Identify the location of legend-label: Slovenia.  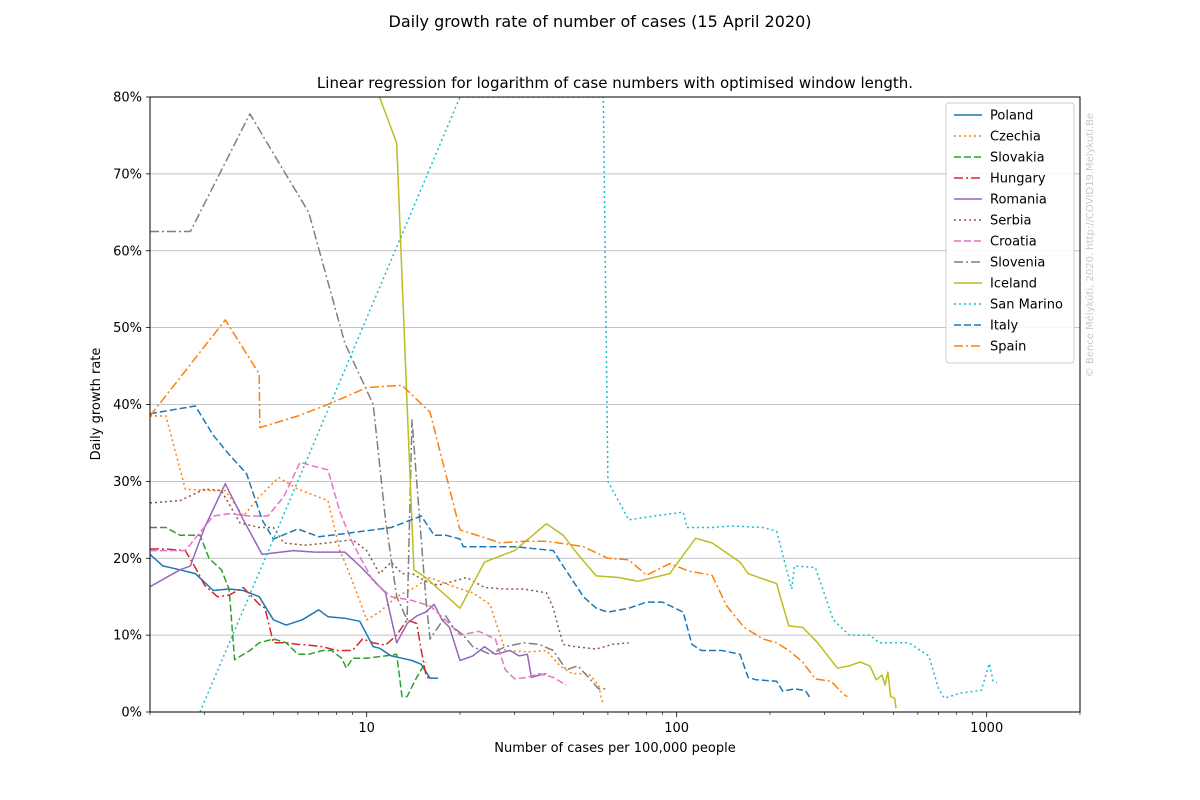
(1017, 263).